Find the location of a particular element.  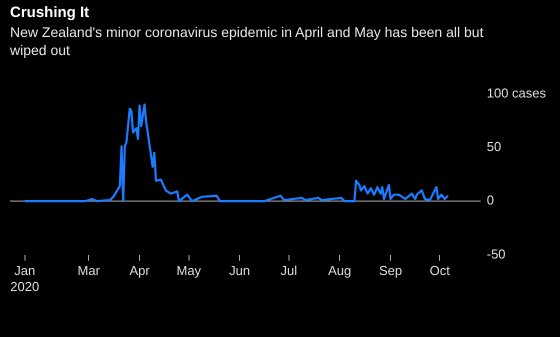

y-tick-label: 0 is located at coordinates (490, 200).